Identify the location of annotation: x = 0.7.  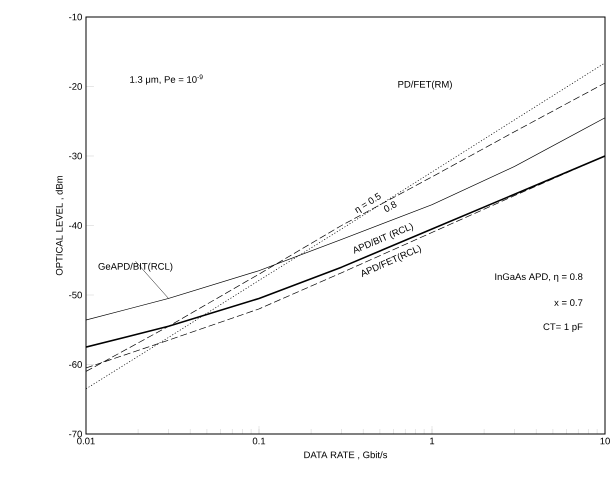
(568, 302).